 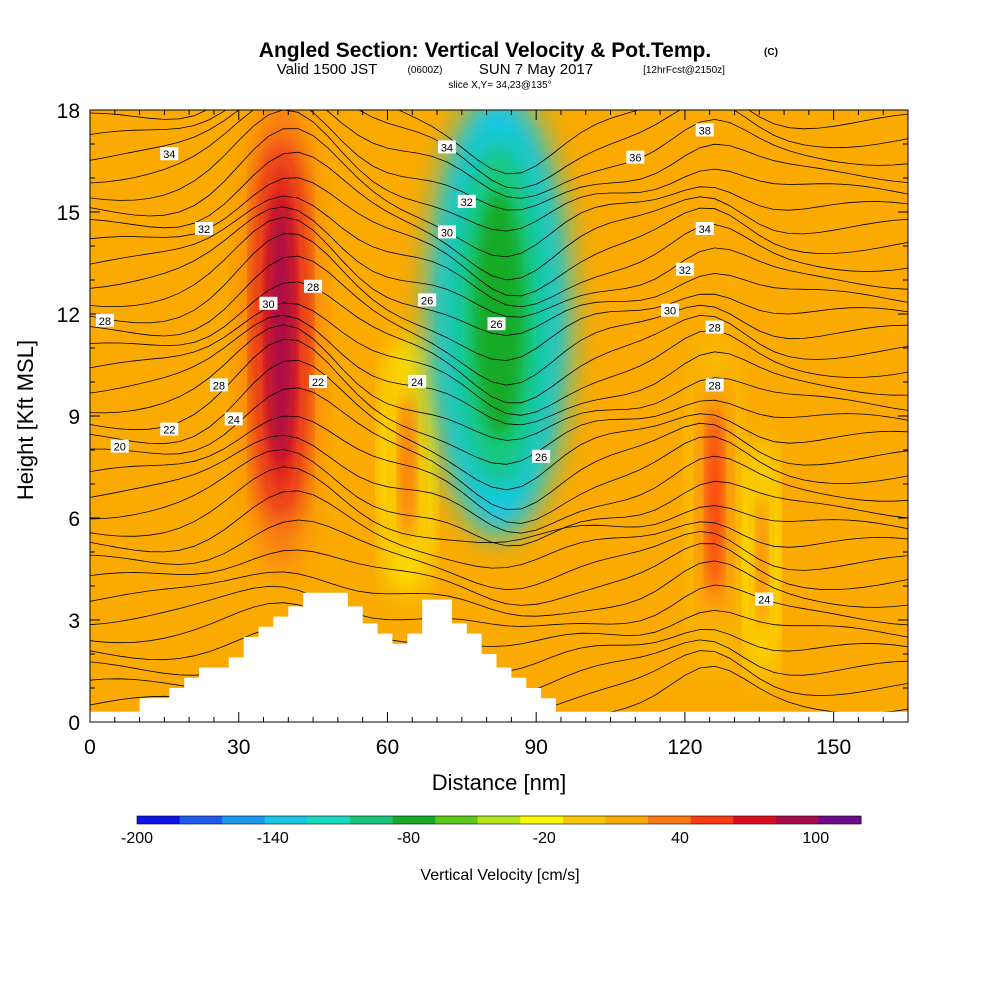 I want to click on y-tick-label: 0, so click(x=74, y=723).